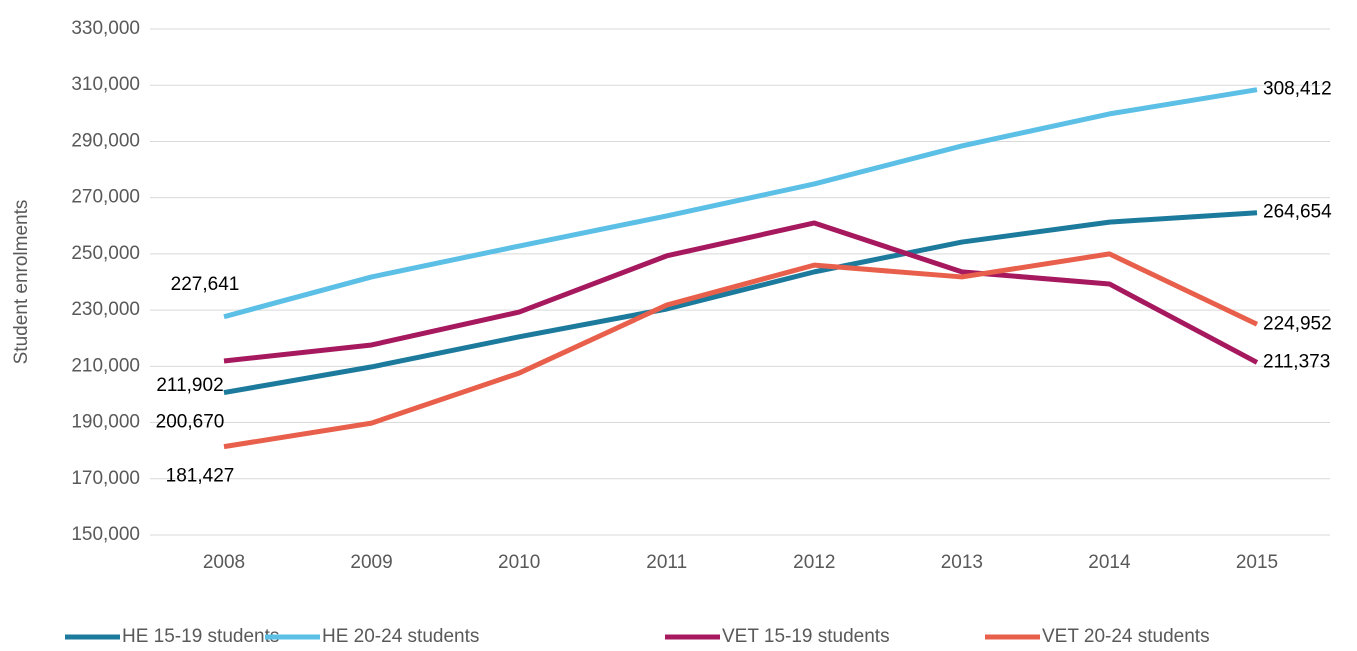  What do you see at coordinates (105, 365) in the screenshot?
I see `y-tick-label: 210,000` at bounding box center [105, 365].